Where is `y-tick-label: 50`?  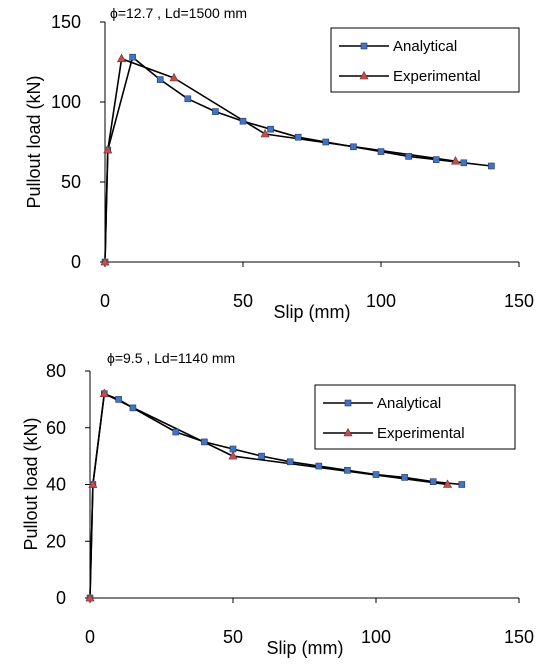
y-tick-label: 50 is located at coordinates (71, 182).